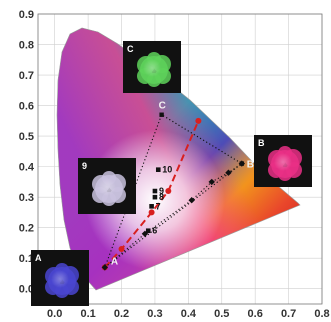 This screenshot has width=331, height=322. I want to click on x-tick-label-0: 0.0, so click(54, 314).